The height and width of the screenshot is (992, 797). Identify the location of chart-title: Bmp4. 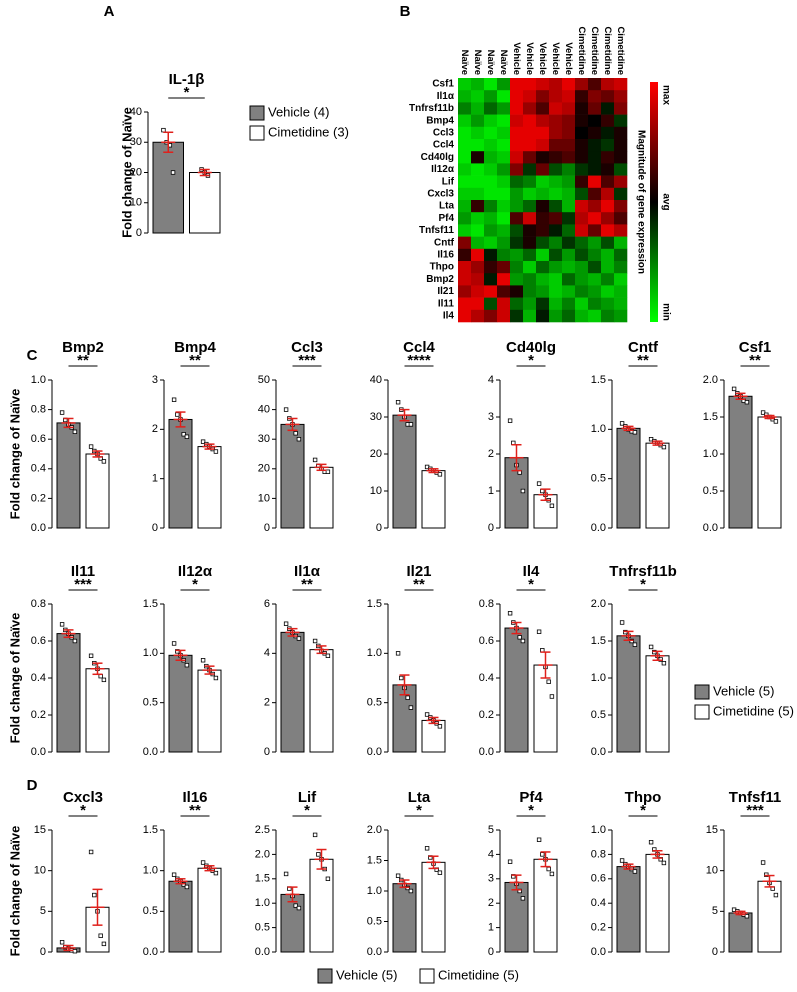
(195, 347).